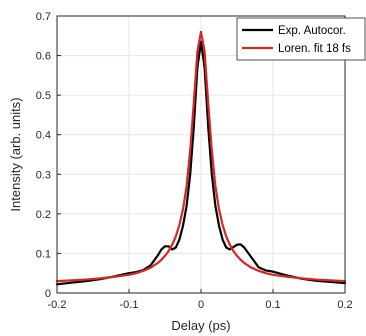  What do you see at coordinates (43, 254) in the screenshot?
I see `y-tick-label: 0.1` at bounding box center [43, 254].